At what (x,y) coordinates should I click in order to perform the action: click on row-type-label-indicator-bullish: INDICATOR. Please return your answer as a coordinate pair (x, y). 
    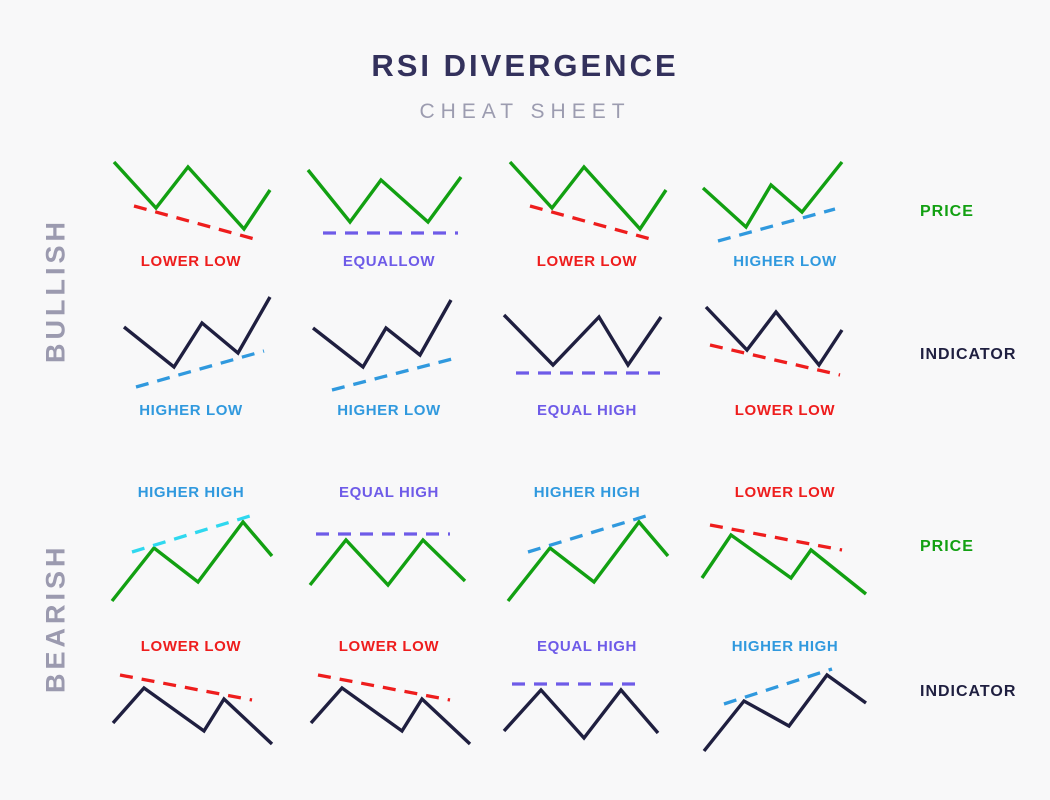
    Looking at the image, I should click on (968, 354).